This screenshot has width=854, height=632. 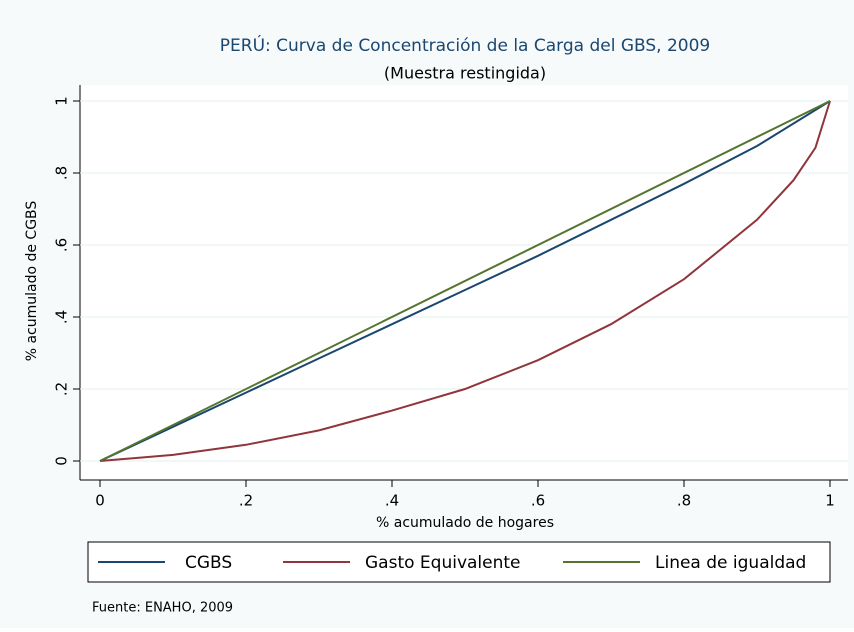 I want to click on x-tick-label: .4, so click(x=392, y=501).